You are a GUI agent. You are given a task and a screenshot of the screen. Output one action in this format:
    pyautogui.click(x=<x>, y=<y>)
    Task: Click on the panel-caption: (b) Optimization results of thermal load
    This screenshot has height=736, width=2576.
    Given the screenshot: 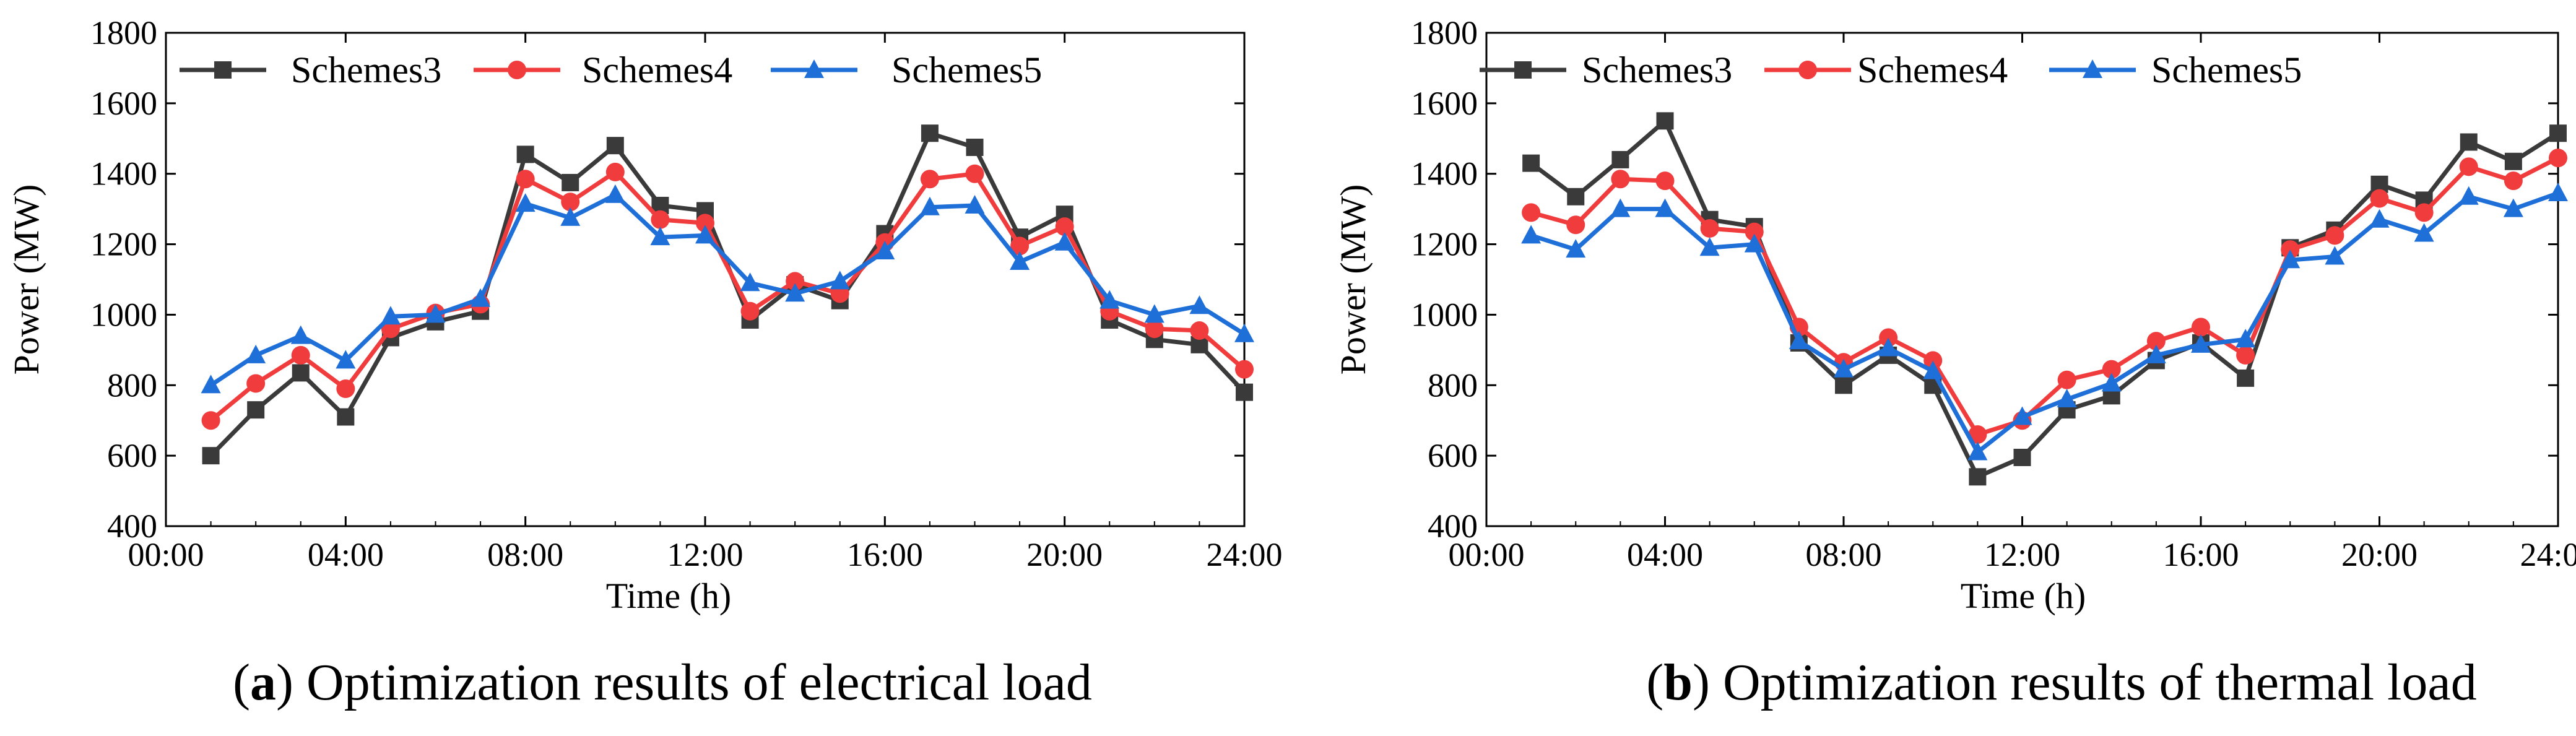 What is the action you would take?
    pyautogui.click(x=2061, y=683)
    